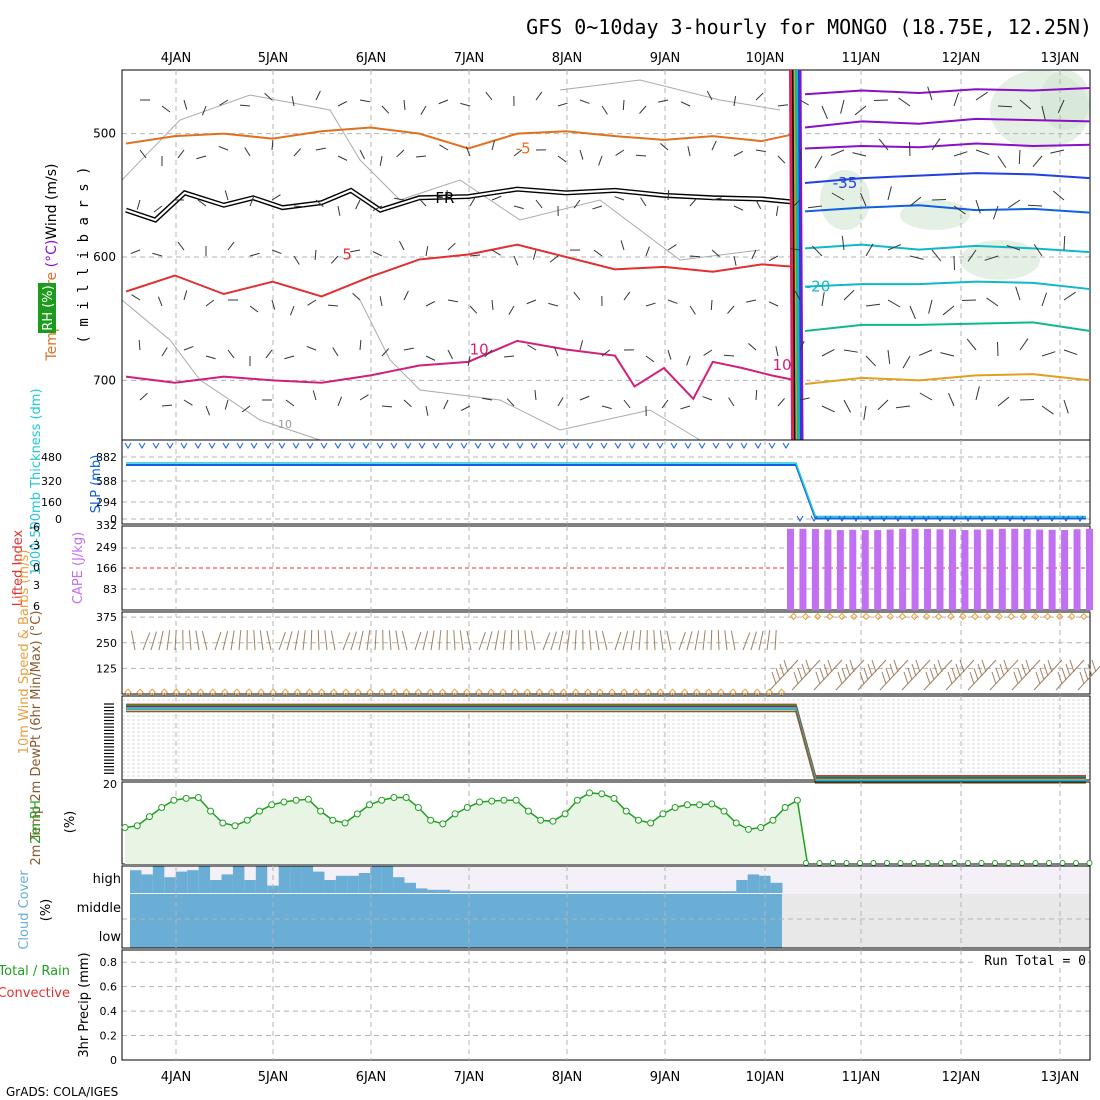 The width and height of the screenshot is (1100, 1100). What do you see at coordinates (606, 907) in the screenshot?
I see `cloud-frame` at bounding box center [606, 907].